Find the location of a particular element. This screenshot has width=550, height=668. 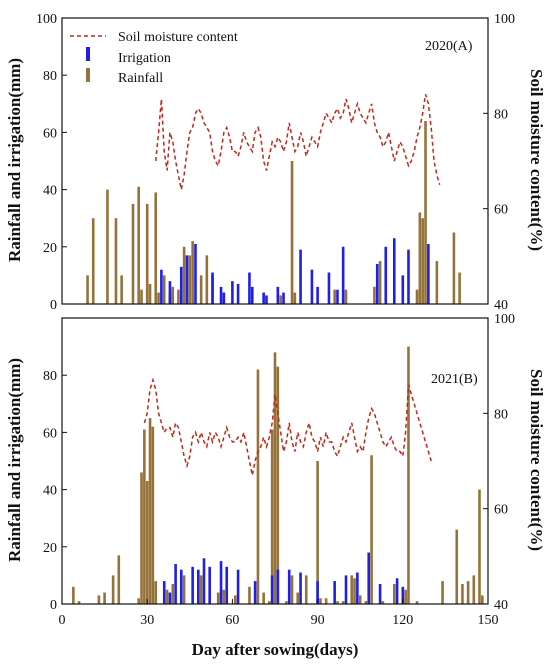

legend-rainfall-label: Rainfall is located at coordinates (140, 78).